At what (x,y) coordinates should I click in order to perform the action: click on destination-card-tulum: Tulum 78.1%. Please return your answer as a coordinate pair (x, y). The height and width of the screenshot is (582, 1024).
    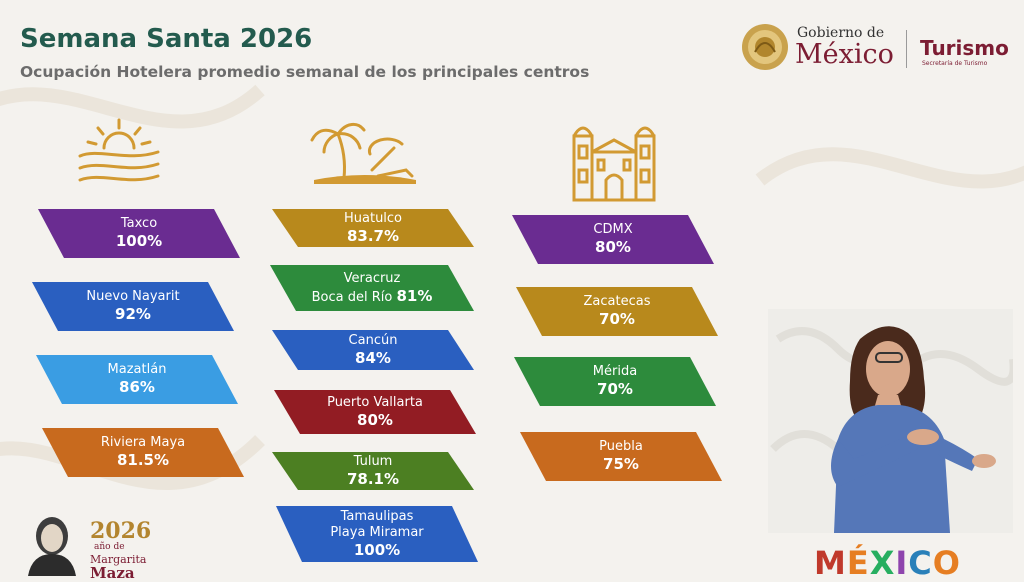
    Looking at the image, I should click on (373, 471).